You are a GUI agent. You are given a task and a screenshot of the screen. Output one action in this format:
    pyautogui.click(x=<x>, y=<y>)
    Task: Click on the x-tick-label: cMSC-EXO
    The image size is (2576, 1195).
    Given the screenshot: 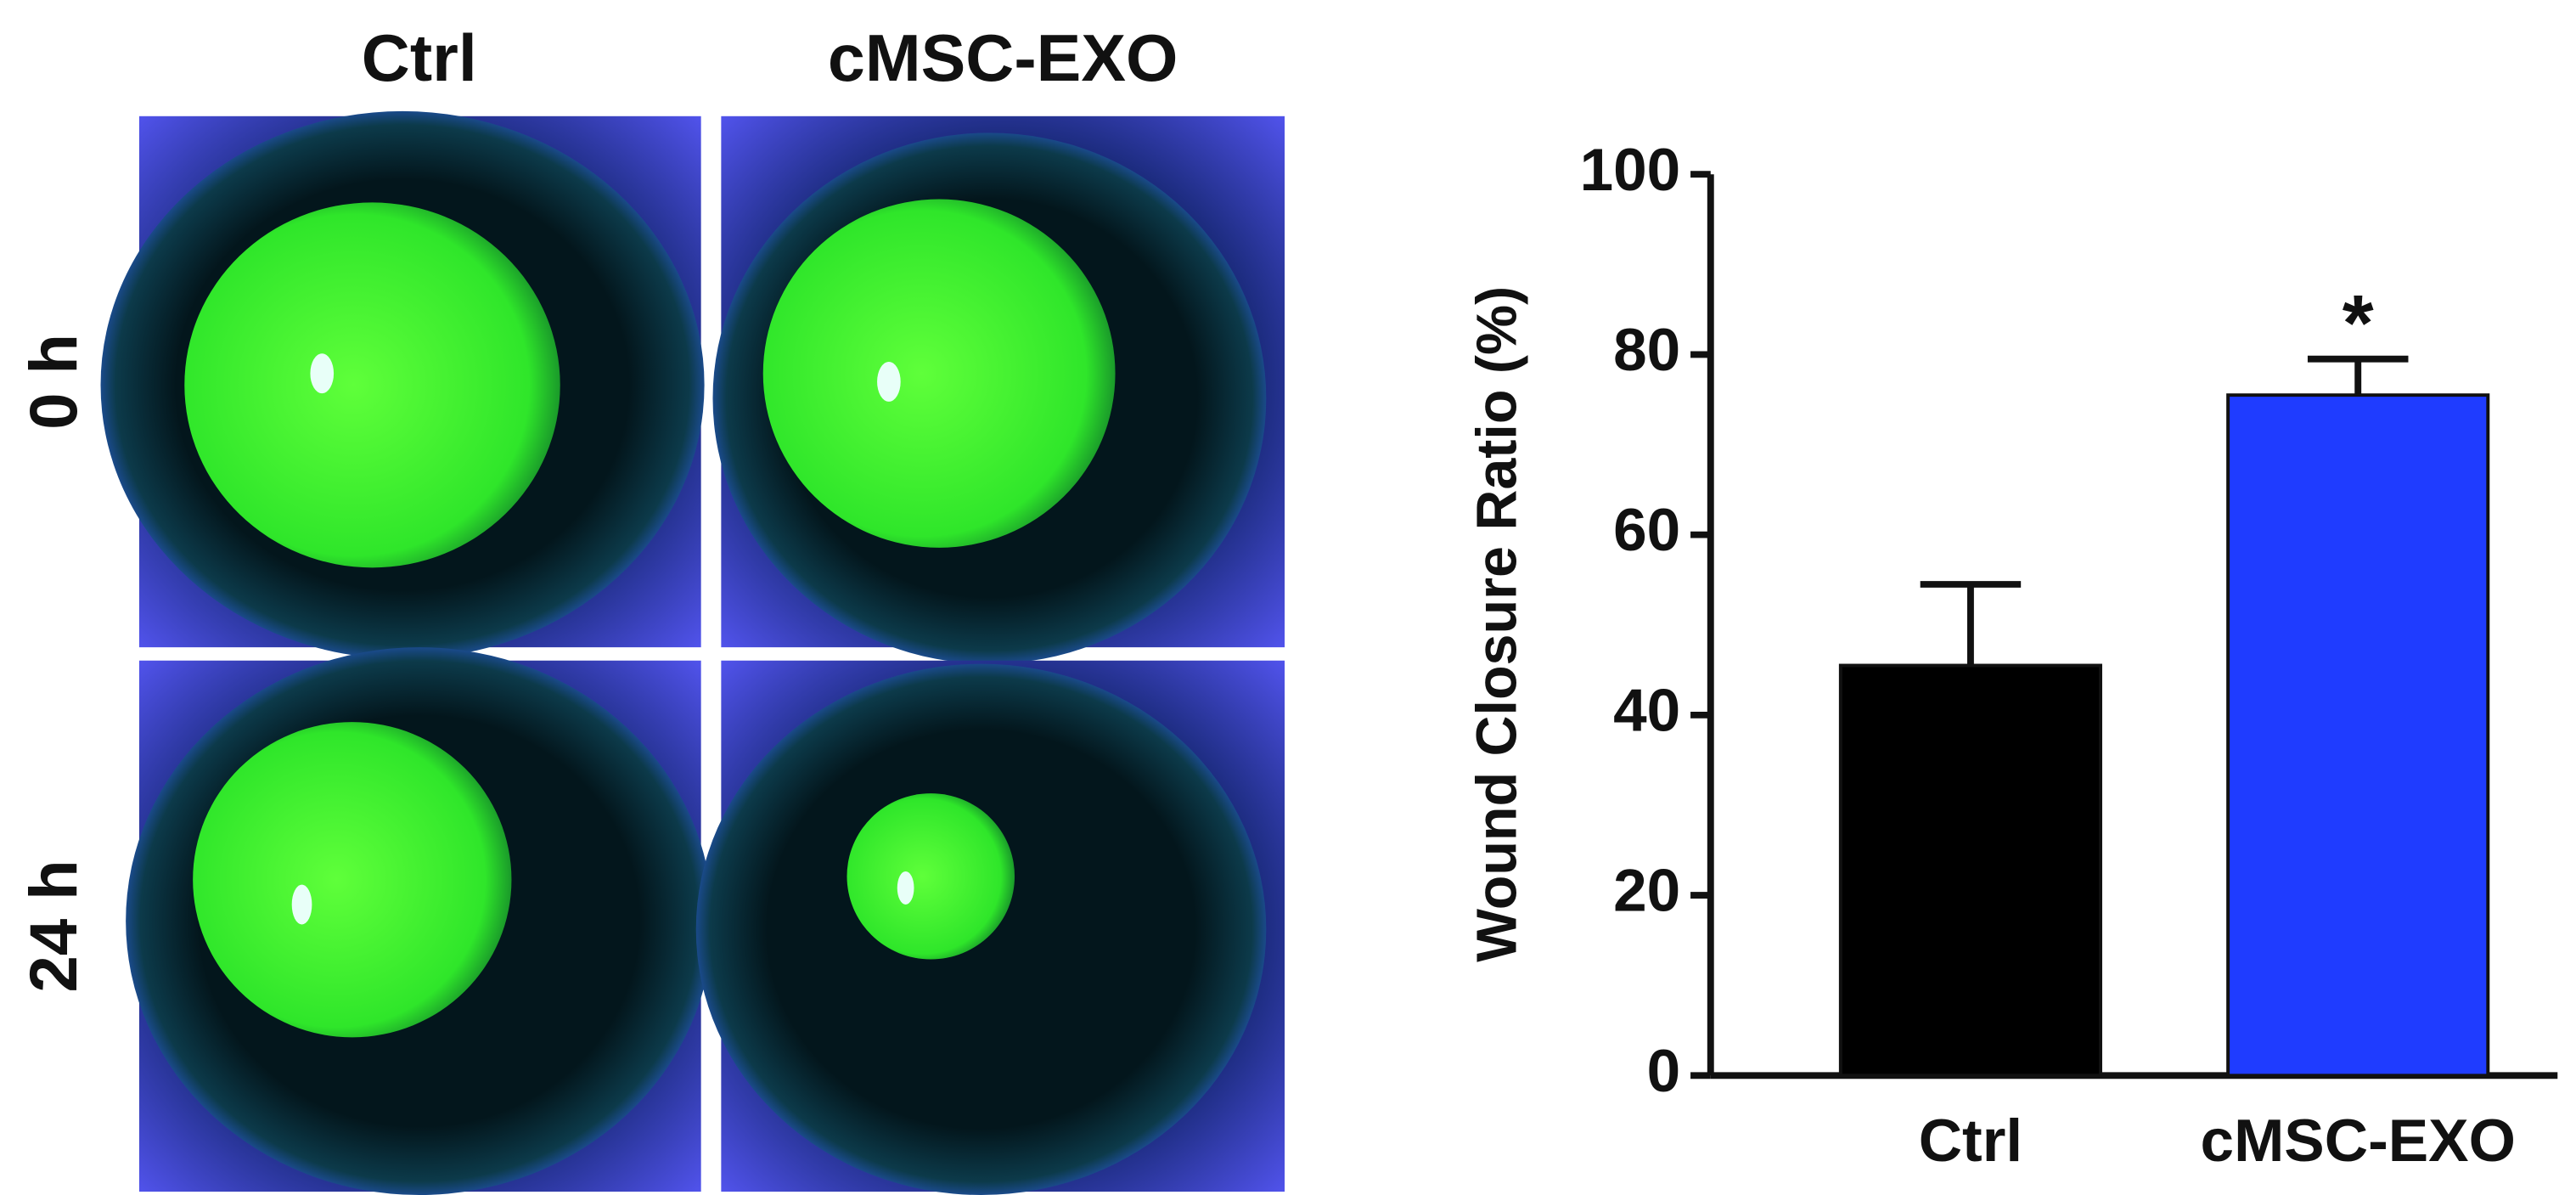 What is the action you would take?
    pyautogui.click(x=2358, y=1140)
    